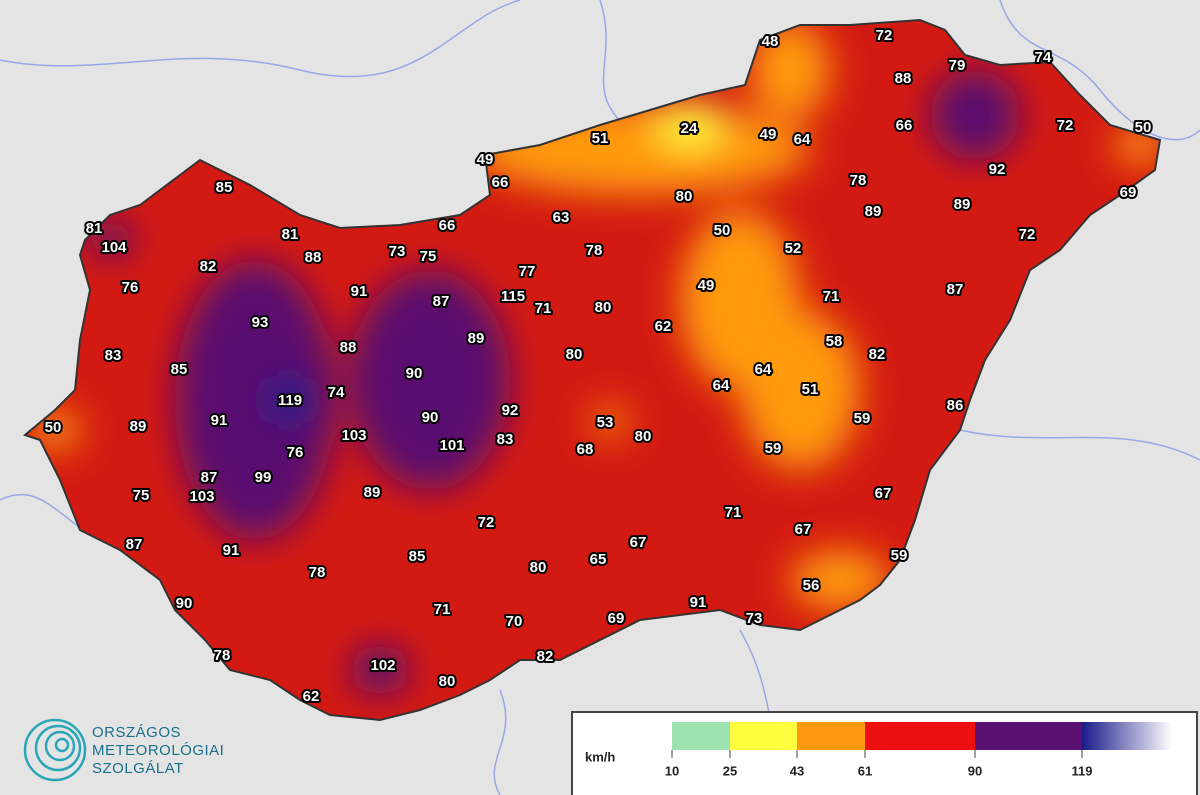 The height and width of the screenshot is (795, 1200). I want to click on legend-tick-label: 61, so click(865, 770).